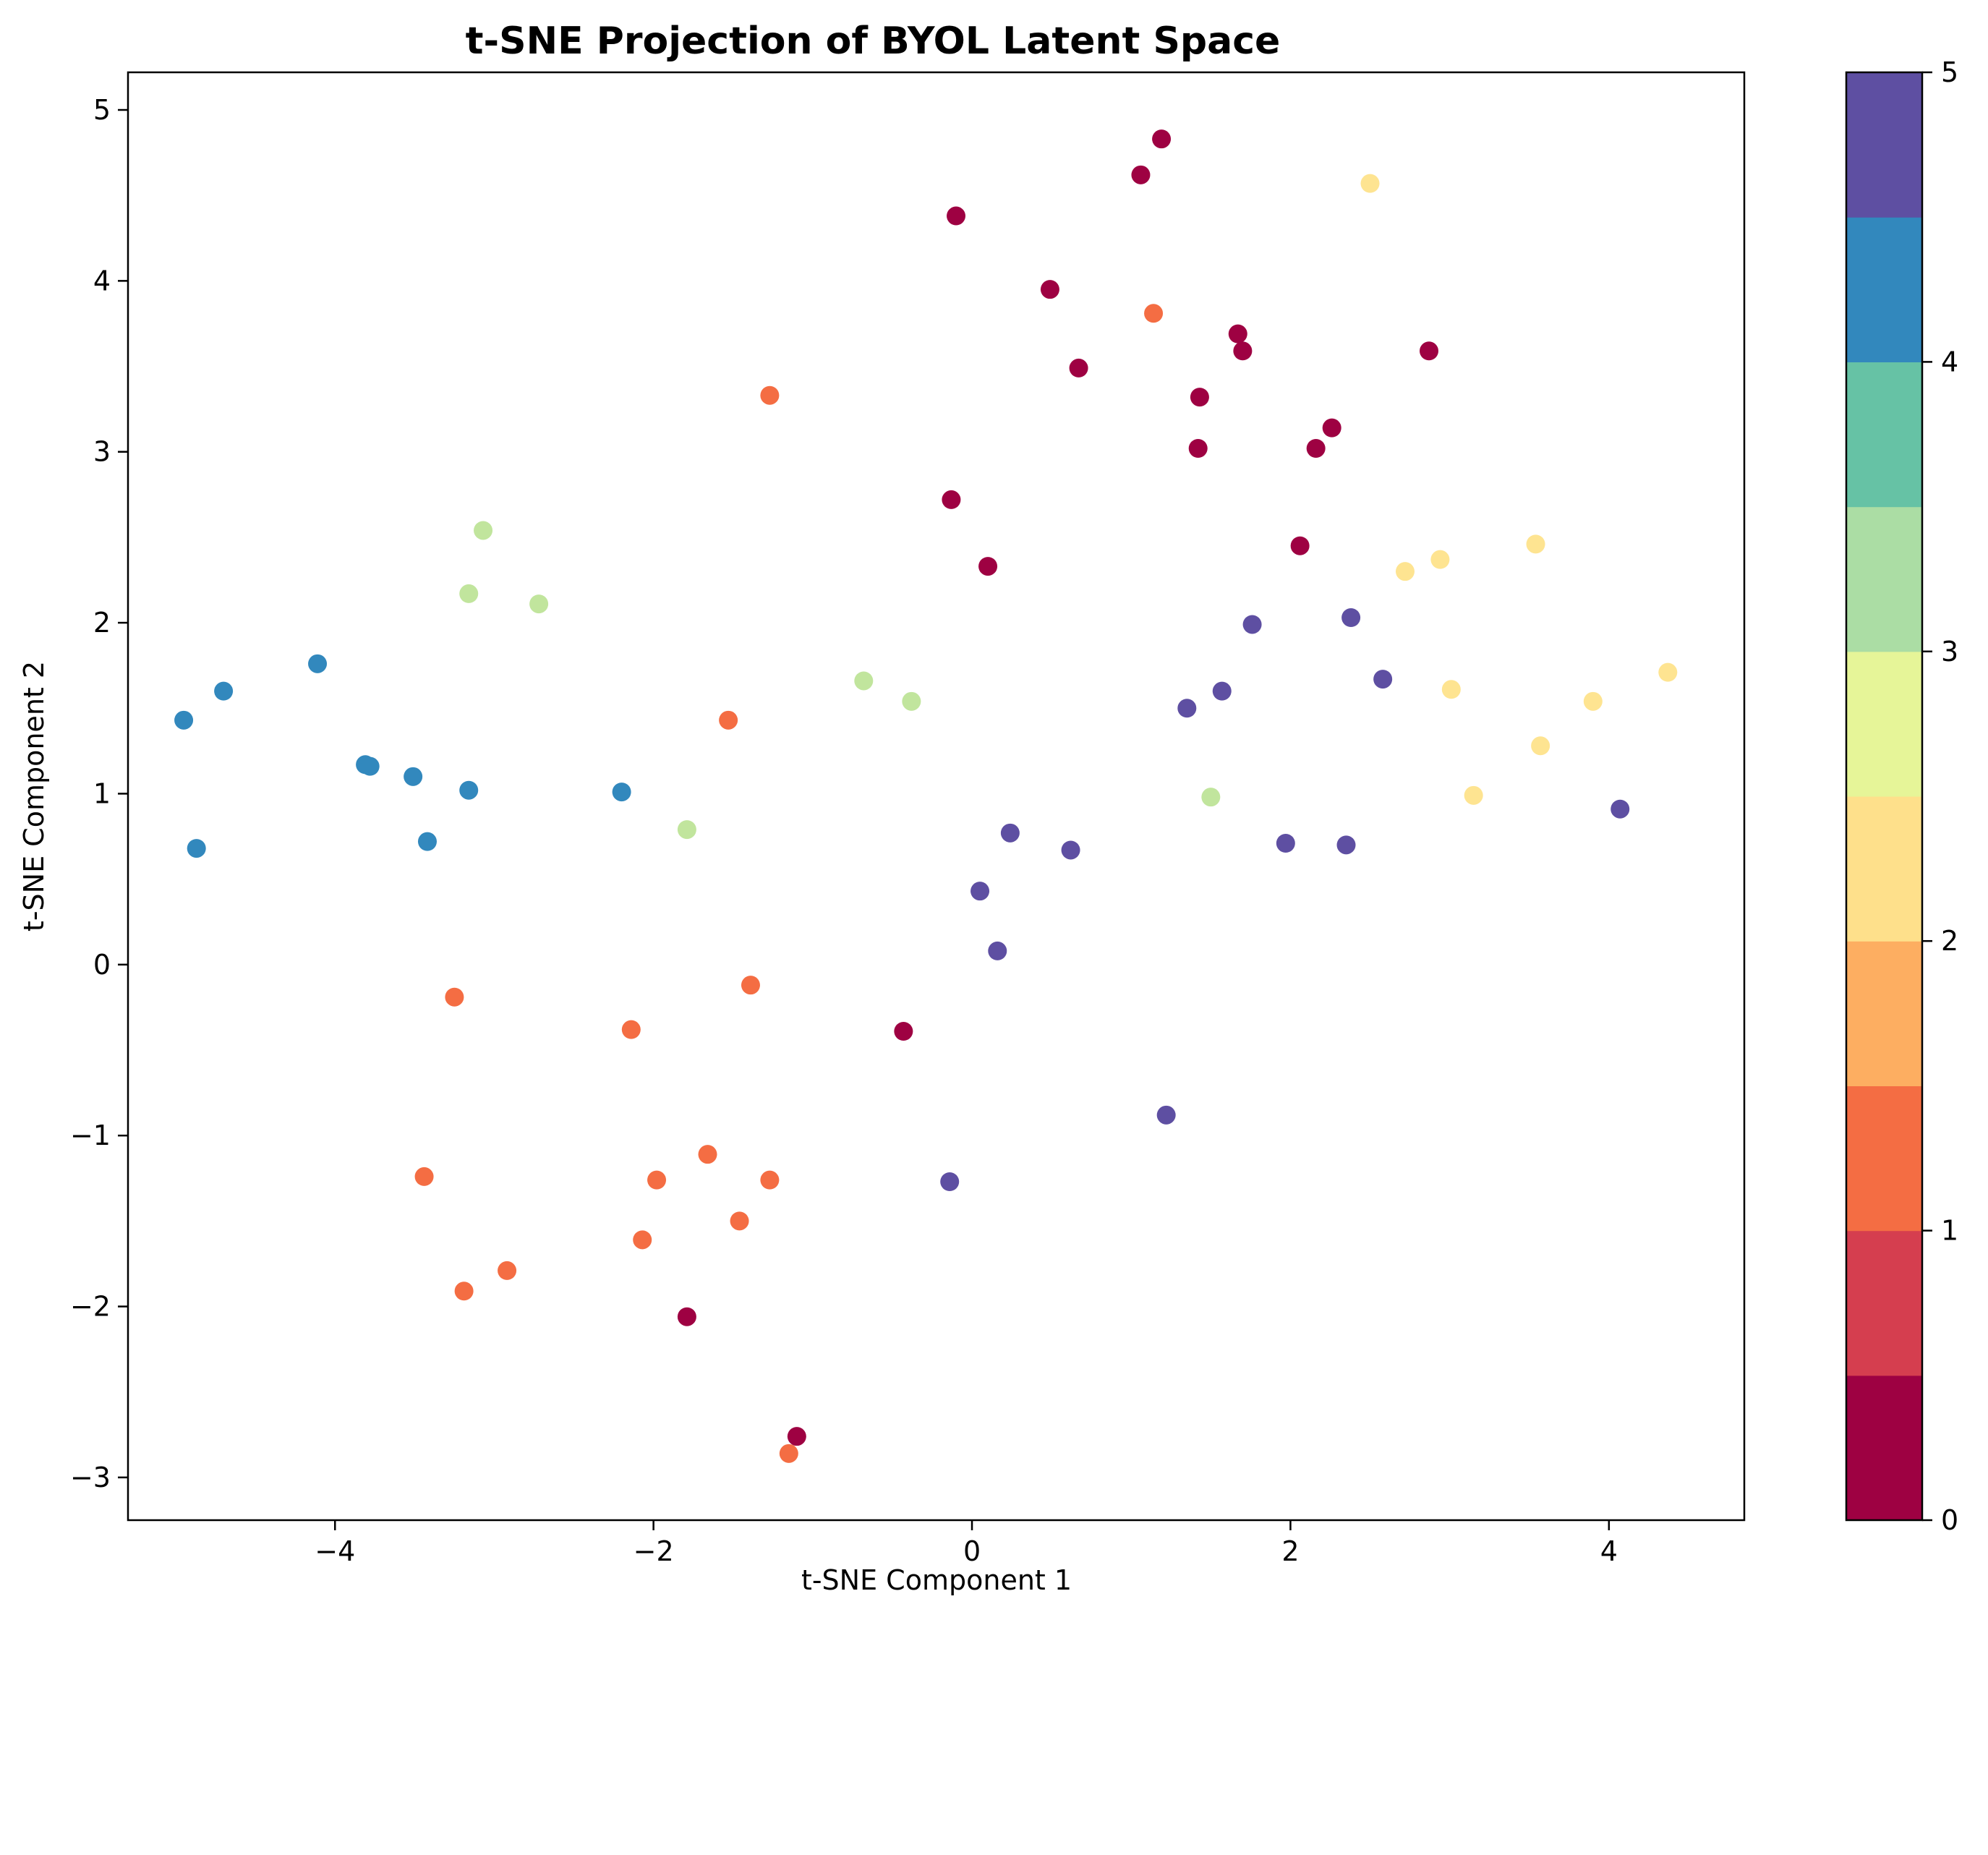 This screenshot has height=1855, width=1988. Describe the element at coordinates (1950, 1231) in the screenshot. I see `colorbar-tick-label: 1` at that location.